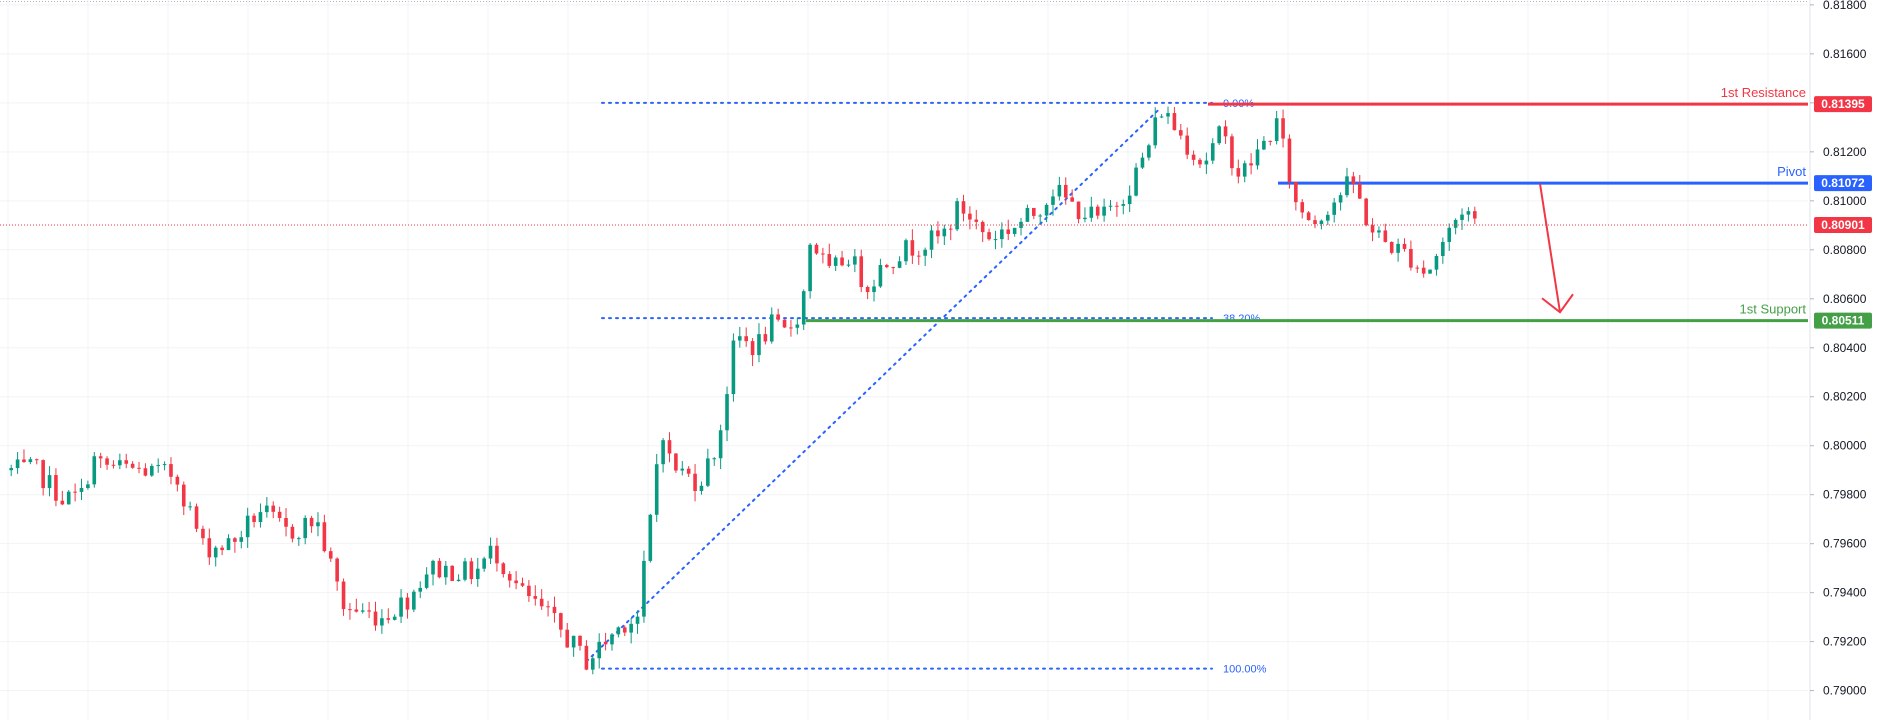 The image size is (1885, 725). I want to click on support-tag-label: 0.80511, so click(1843, 321).